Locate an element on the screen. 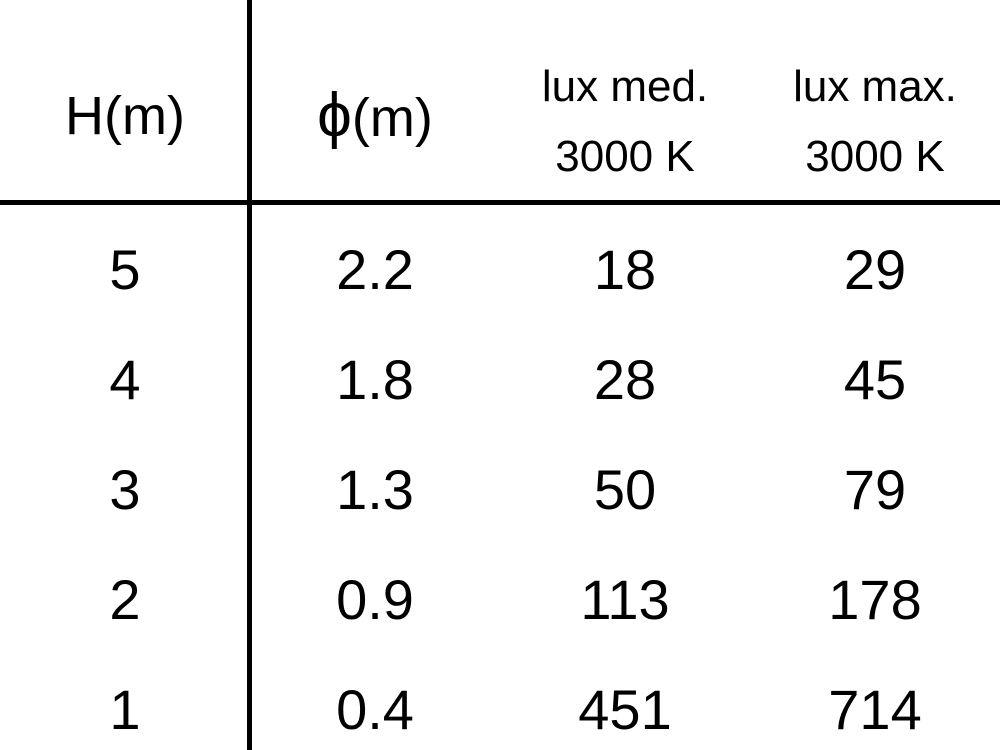  table-cell-diameter: 0.4 is located at coordinates (375, 709).